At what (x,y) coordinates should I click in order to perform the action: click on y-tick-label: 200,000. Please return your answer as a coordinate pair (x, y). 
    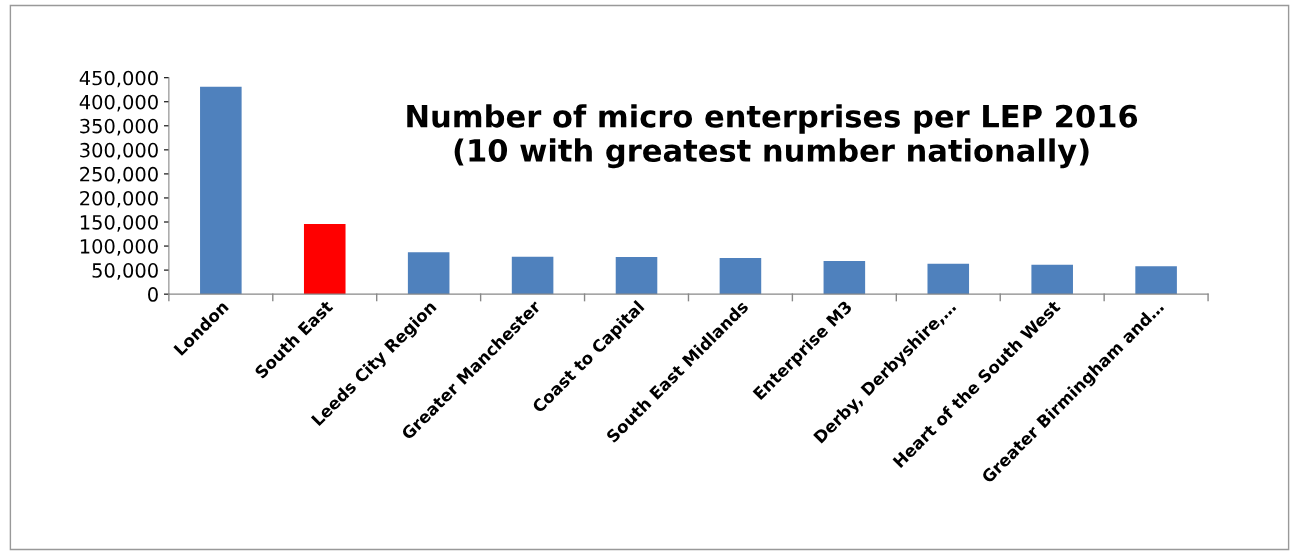
    Looking at the image, I should click on (119, 199).